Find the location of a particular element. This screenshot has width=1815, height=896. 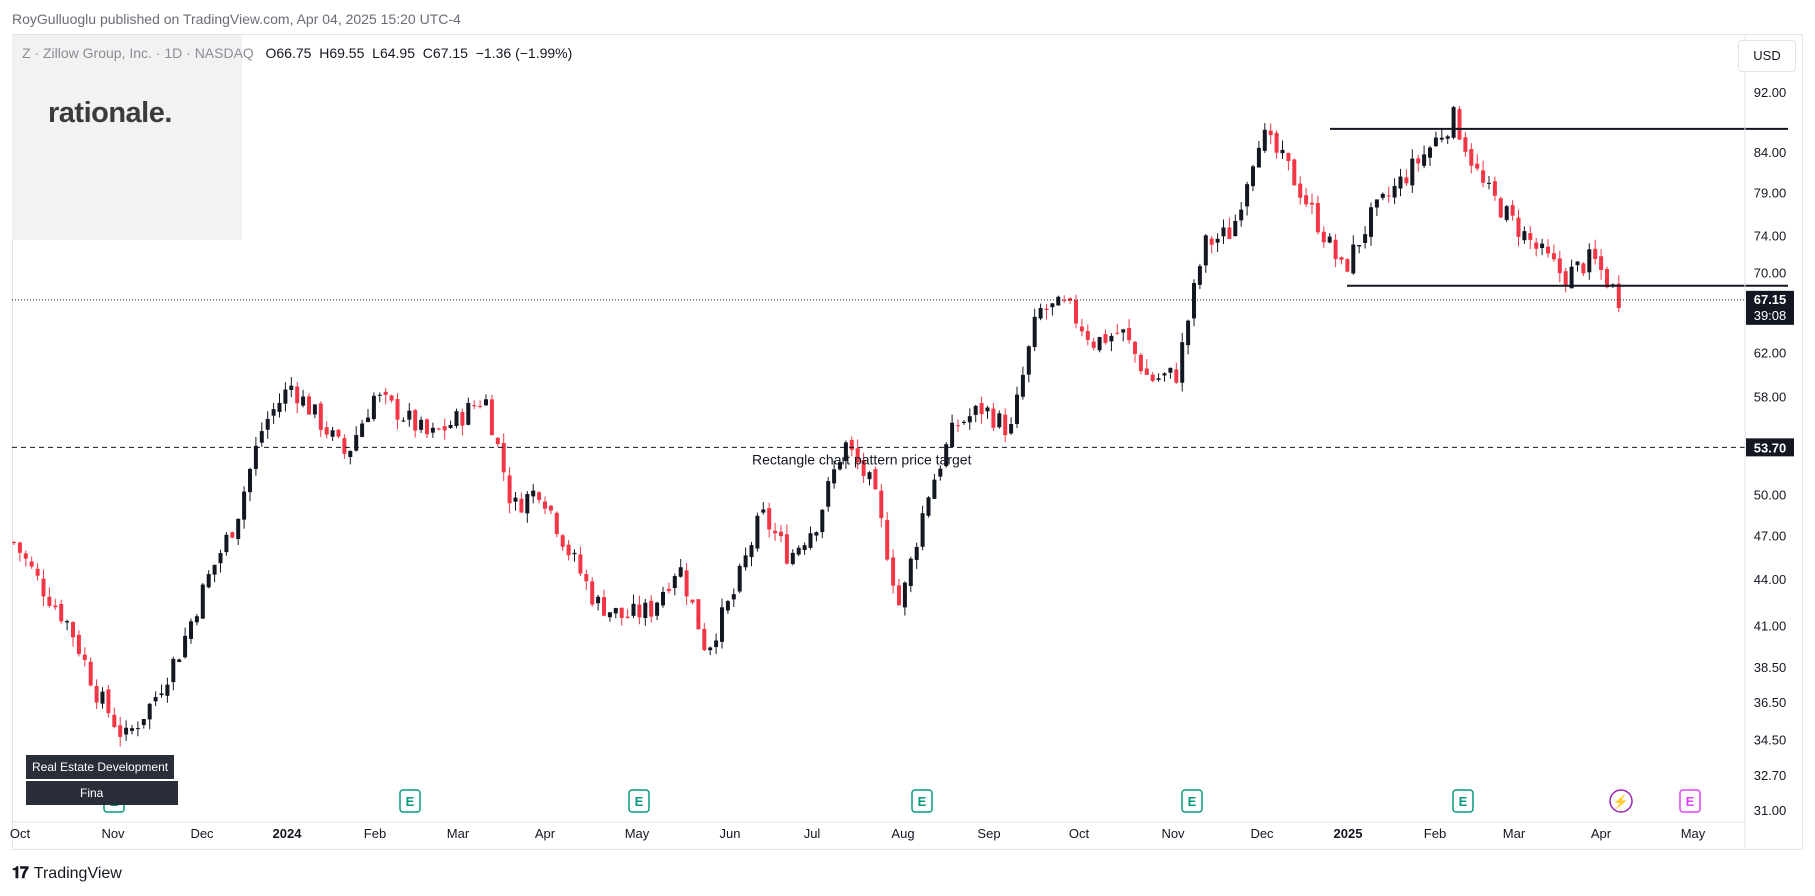

target-price-box is located at coordinates (1770, 447).